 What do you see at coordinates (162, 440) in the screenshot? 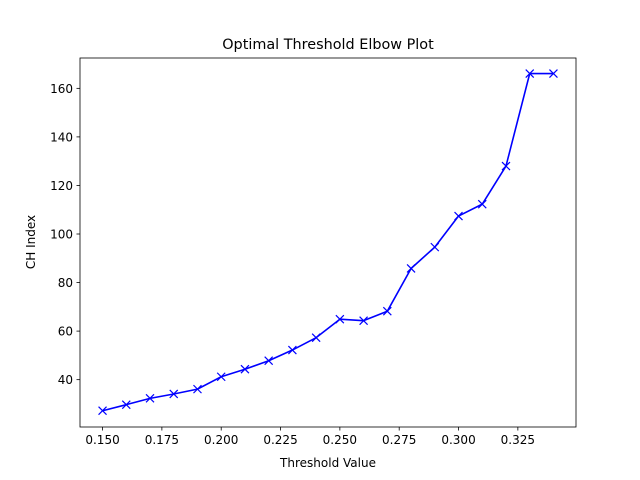
I see `x-tick-label: 0.175` at bounding box center [162, 440].